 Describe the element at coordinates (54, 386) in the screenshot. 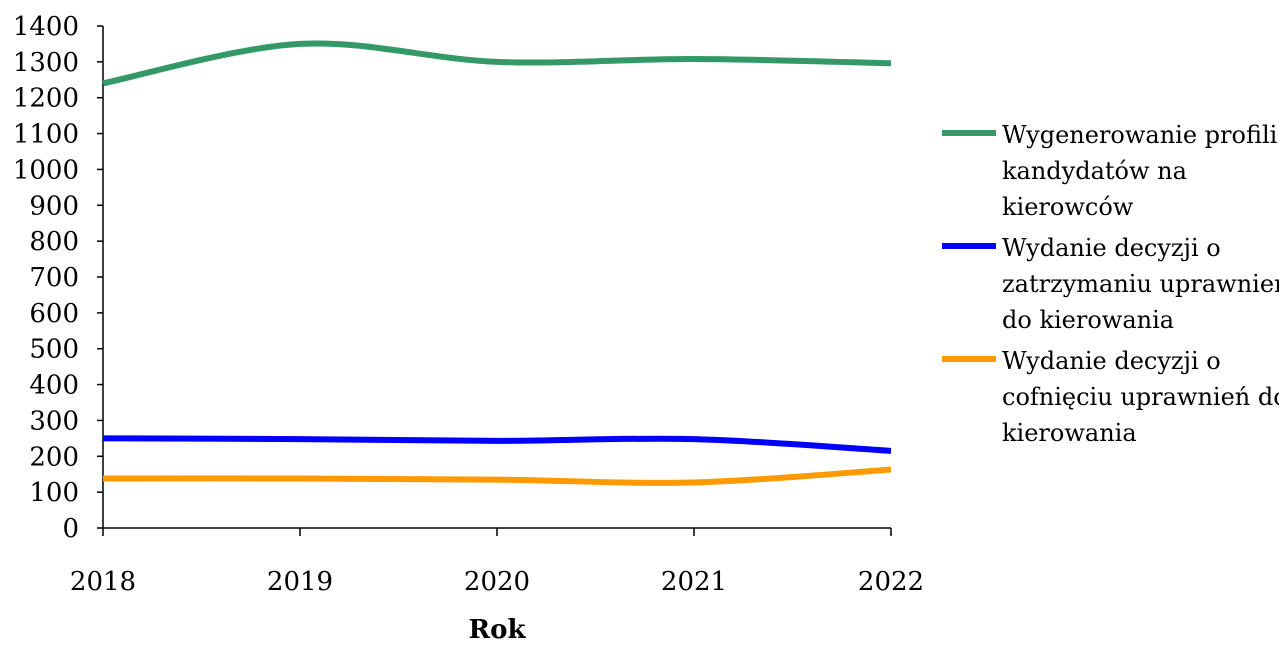

I see `y-tick-label: 400` at that location.